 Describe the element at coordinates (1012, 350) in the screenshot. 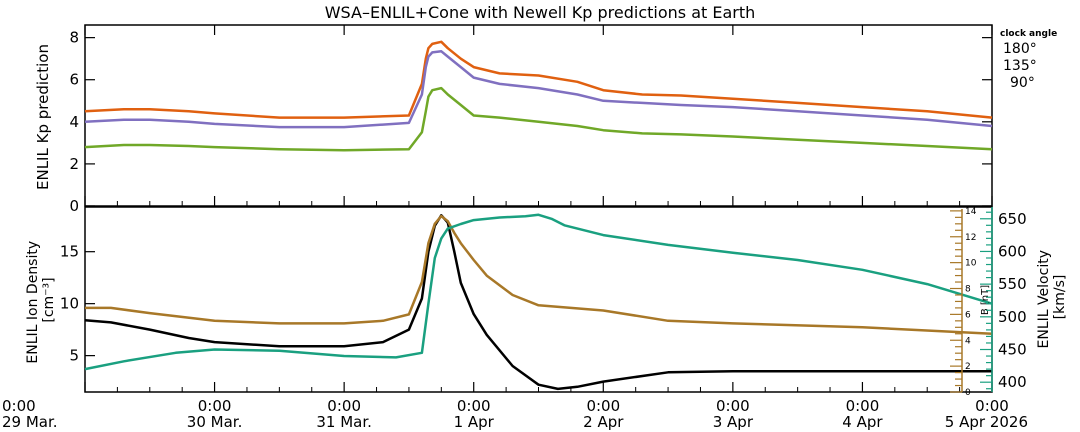

I see `velocity-tick-label: 450` at that location.